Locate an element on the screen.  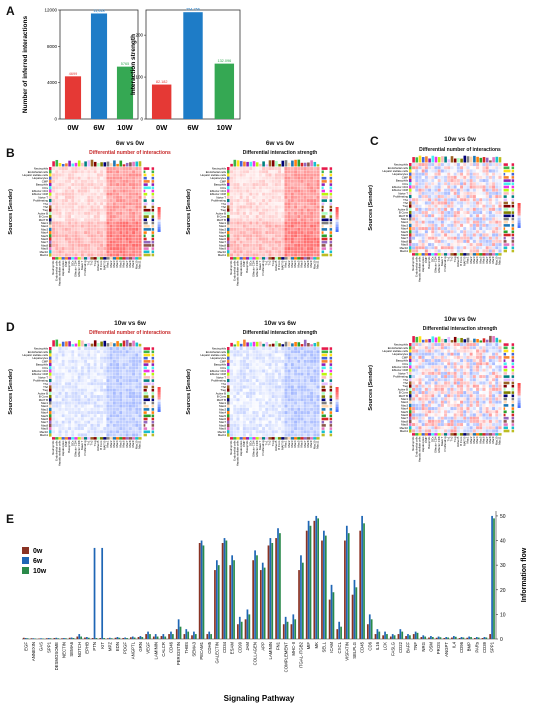
row-label: Mac8 is located at coordinates (222, 245).